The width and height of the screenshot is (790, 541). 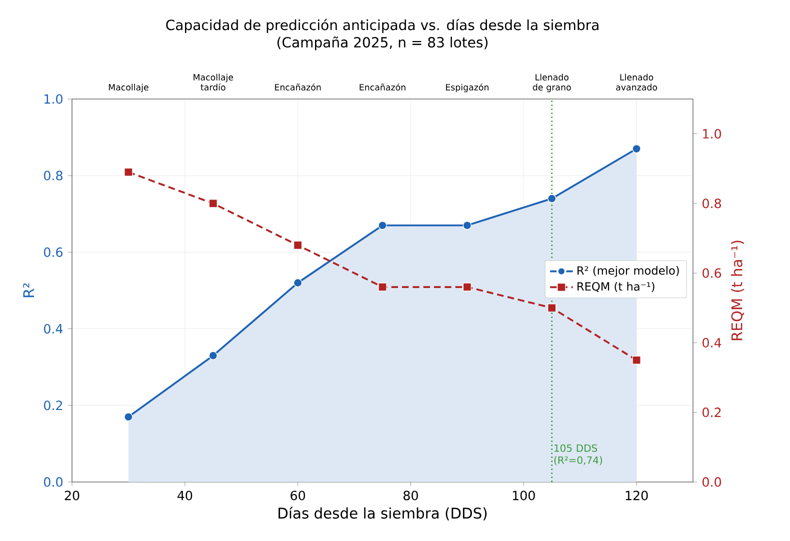 What do you see at coordinates (711, 413) in the screenshot?
I see `y2-tick-label: 0.2` at bounding box center [711, 413].